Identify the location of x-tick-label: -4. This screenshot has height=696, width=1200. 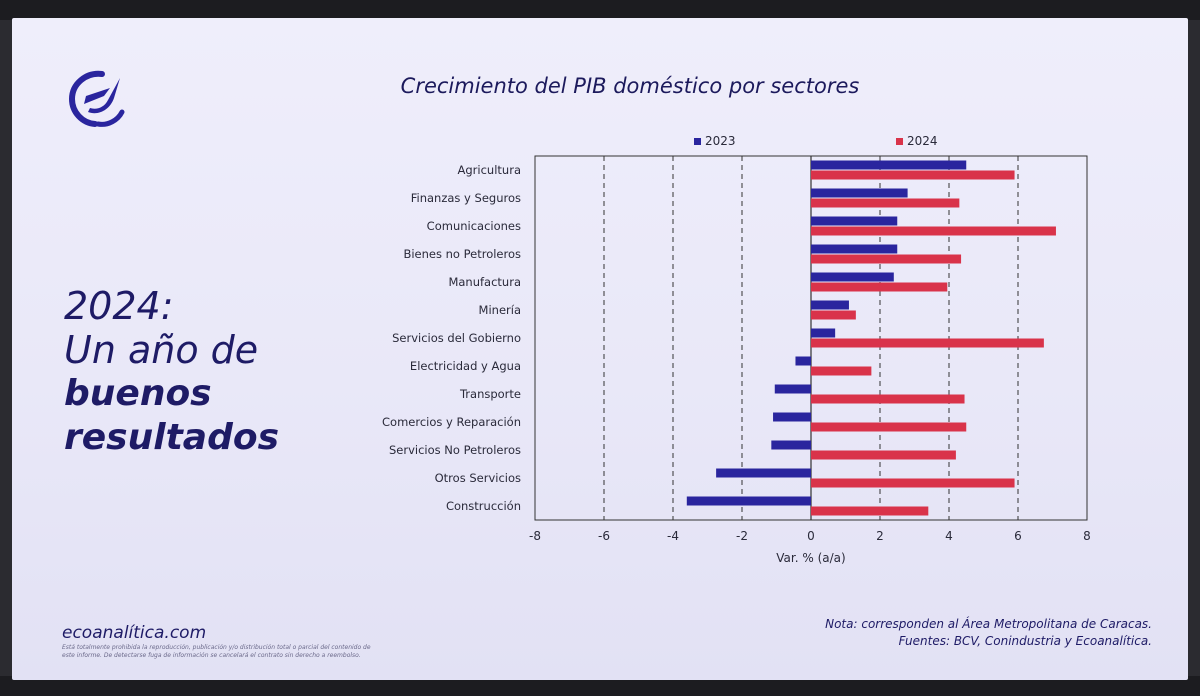
(673, 536).